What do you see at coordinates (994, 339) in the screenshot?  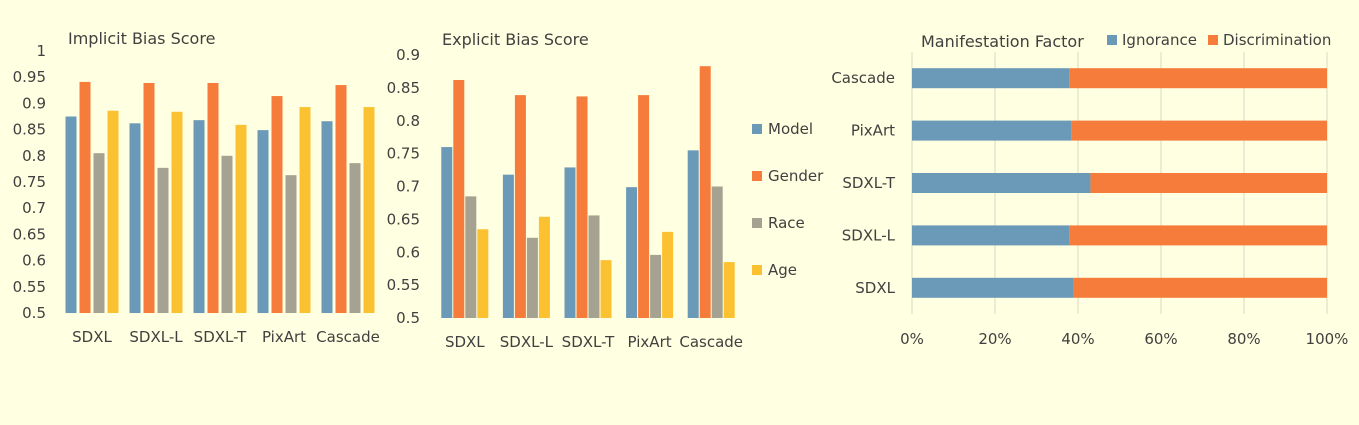 I see `x-tick-label: 20%` at bounding box center [994, 339].